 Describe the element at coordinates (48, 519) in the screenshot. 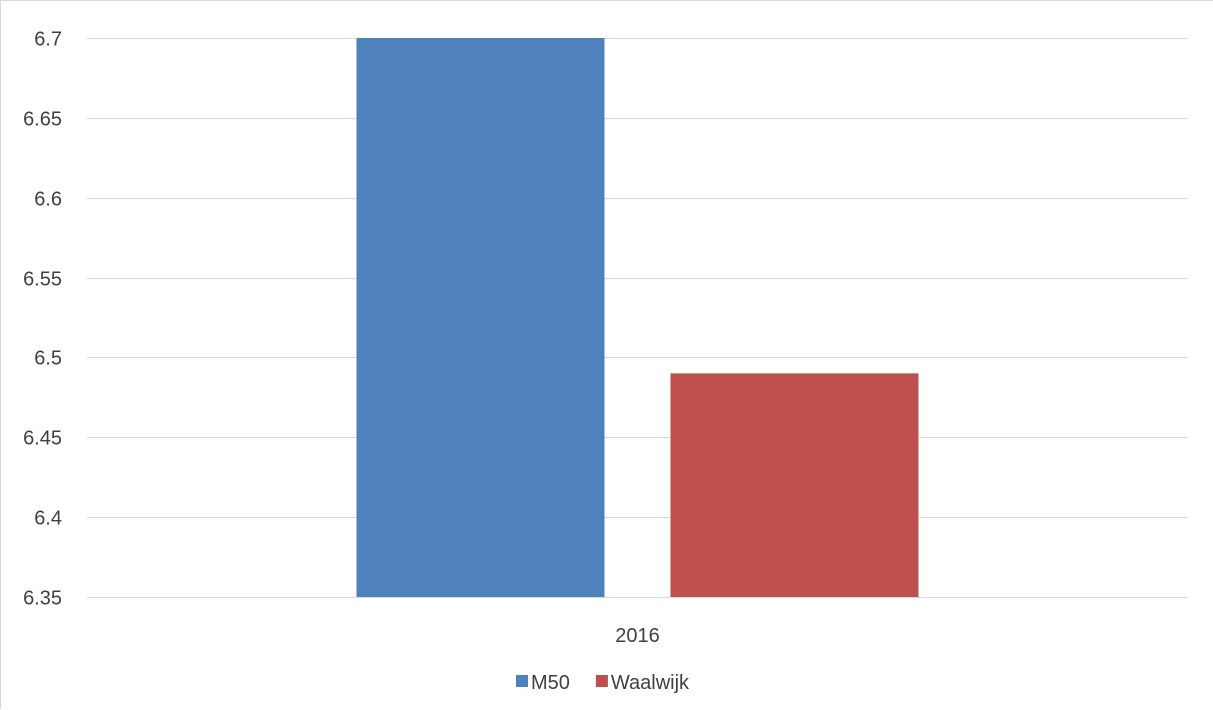

I see `y-tick-label: 6.4` at that location.